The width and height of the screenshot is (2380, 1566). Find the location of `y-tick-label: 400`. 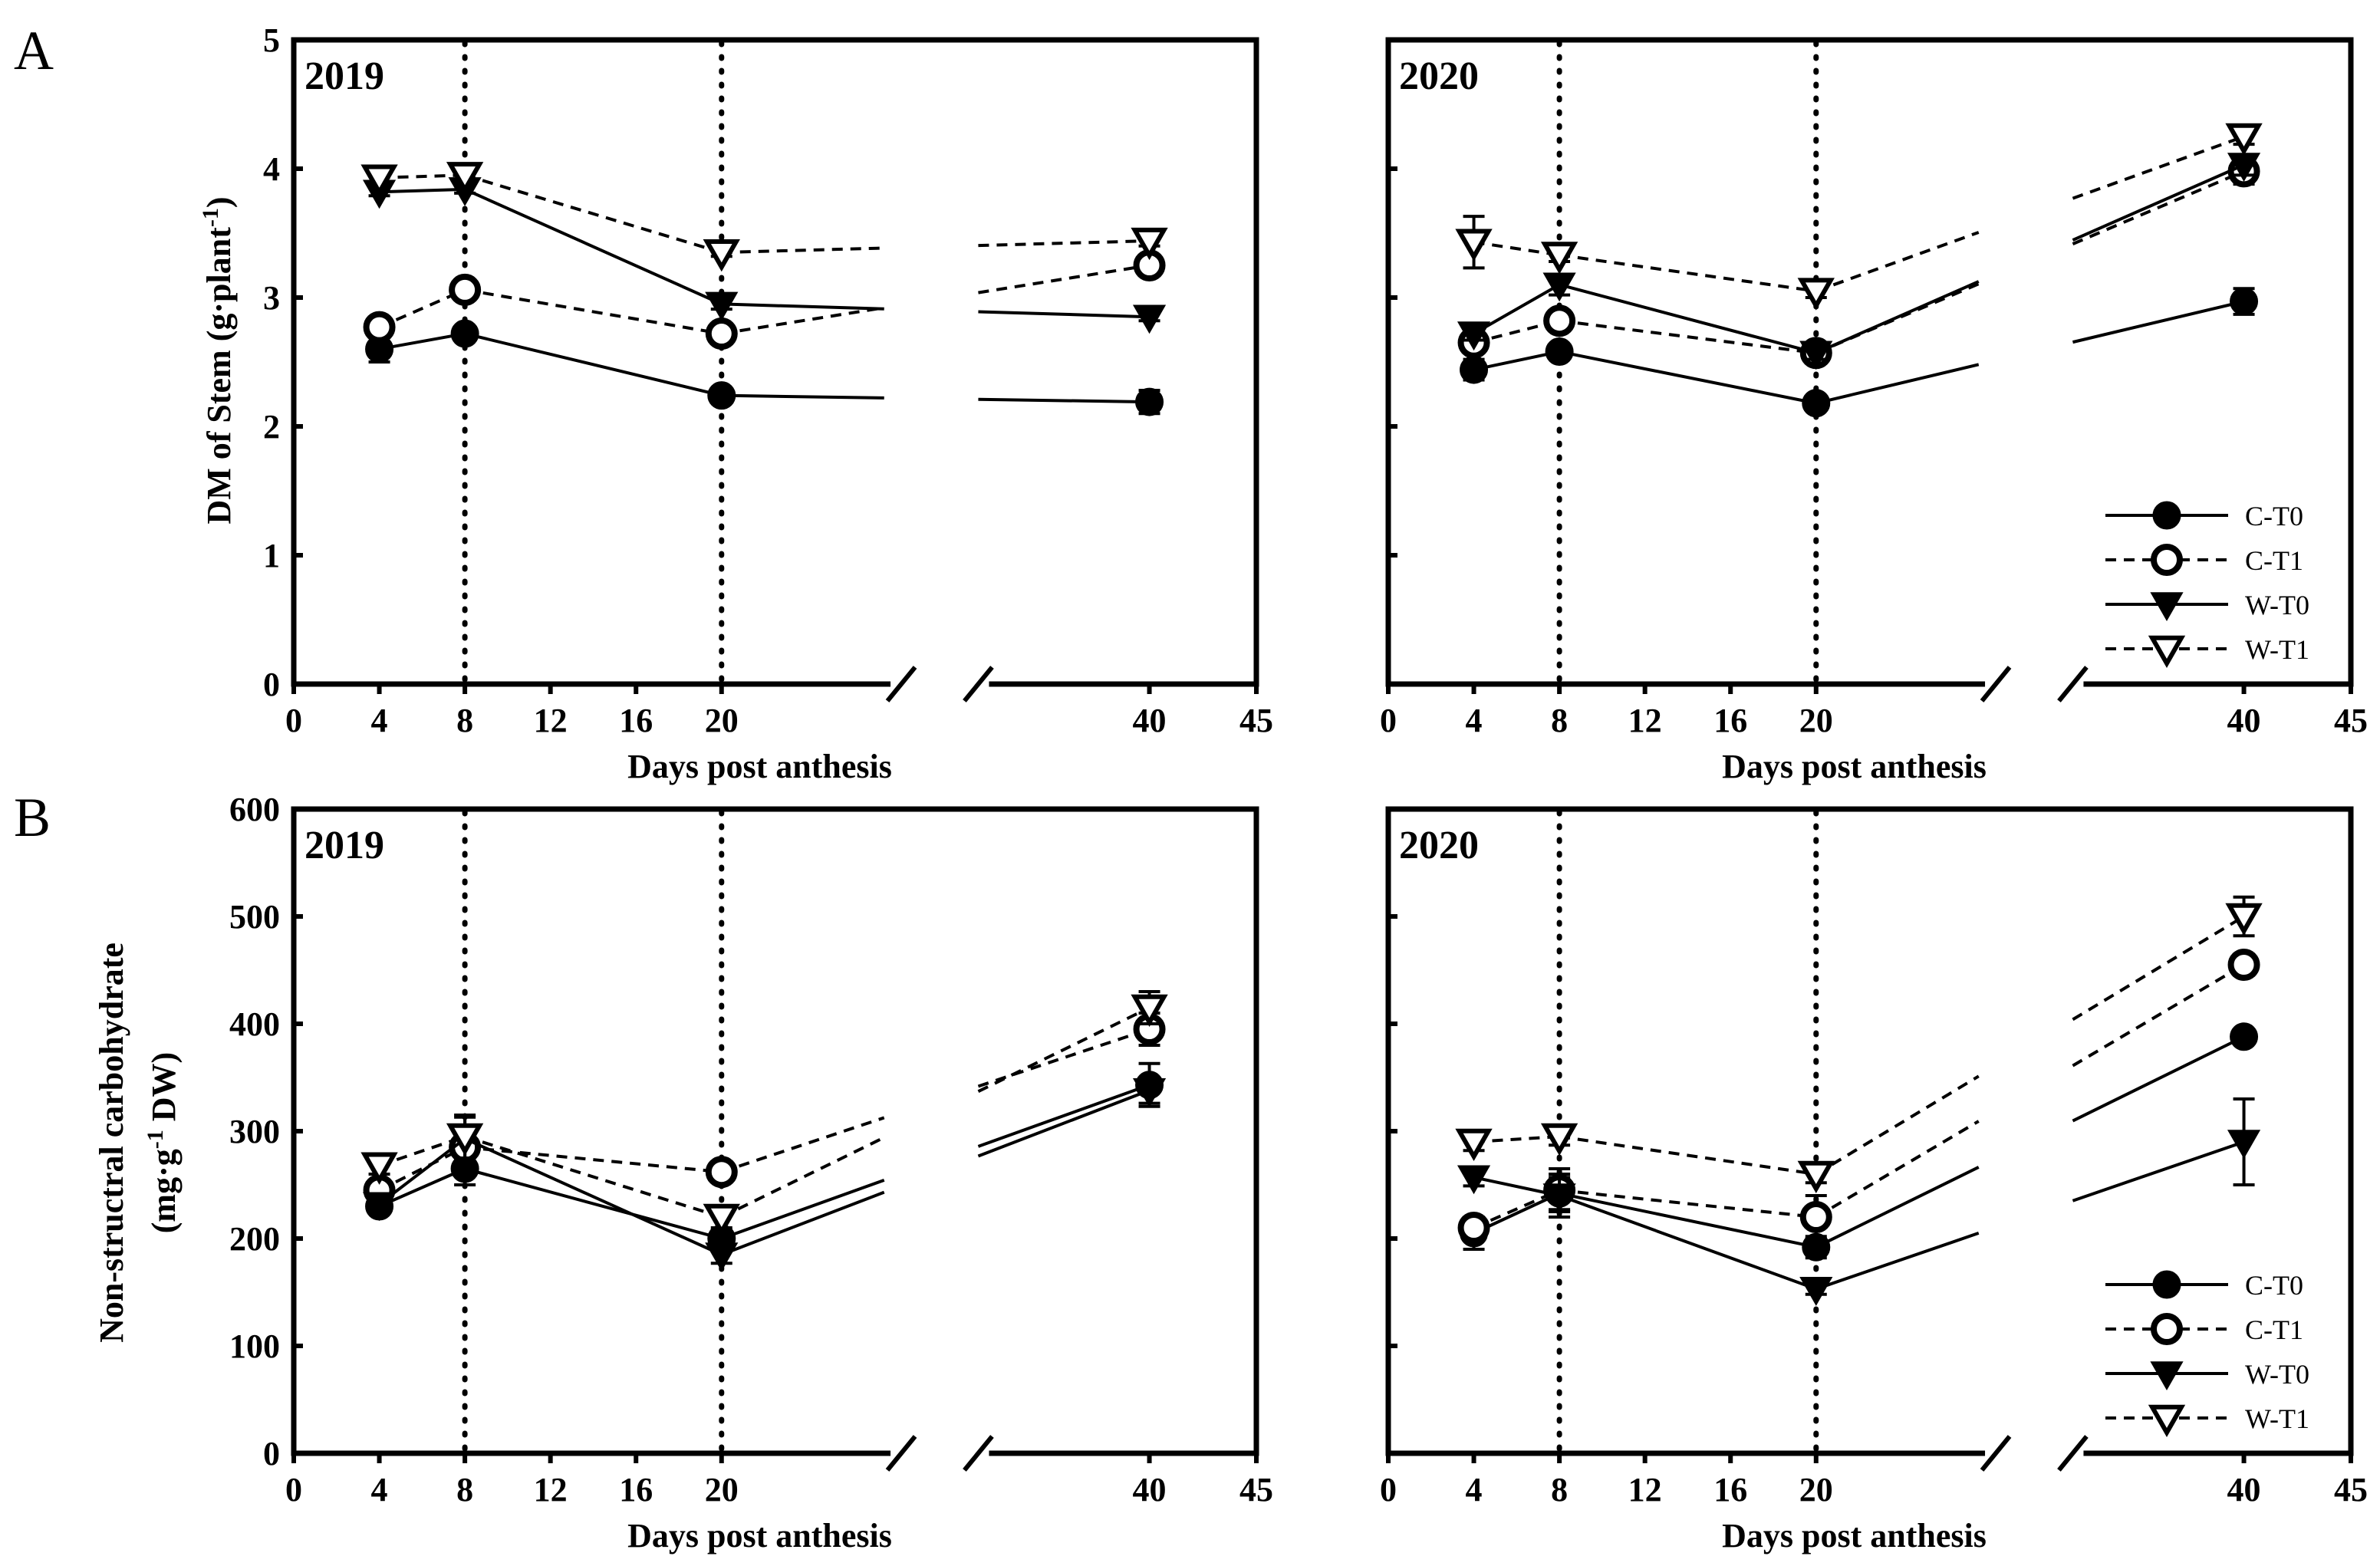

y-tick-label: 400 is located at coordinates (254, 1024).